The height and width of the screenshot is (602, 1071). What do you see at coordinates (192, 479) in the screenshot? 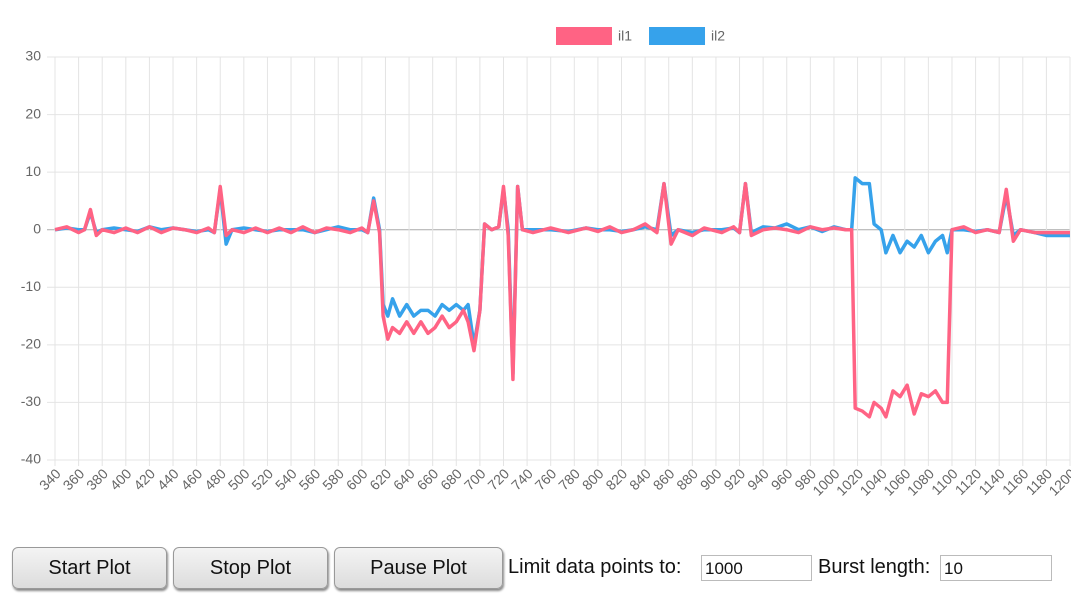
I see `x-tick-label: 460` at bounding box center [192, 479].